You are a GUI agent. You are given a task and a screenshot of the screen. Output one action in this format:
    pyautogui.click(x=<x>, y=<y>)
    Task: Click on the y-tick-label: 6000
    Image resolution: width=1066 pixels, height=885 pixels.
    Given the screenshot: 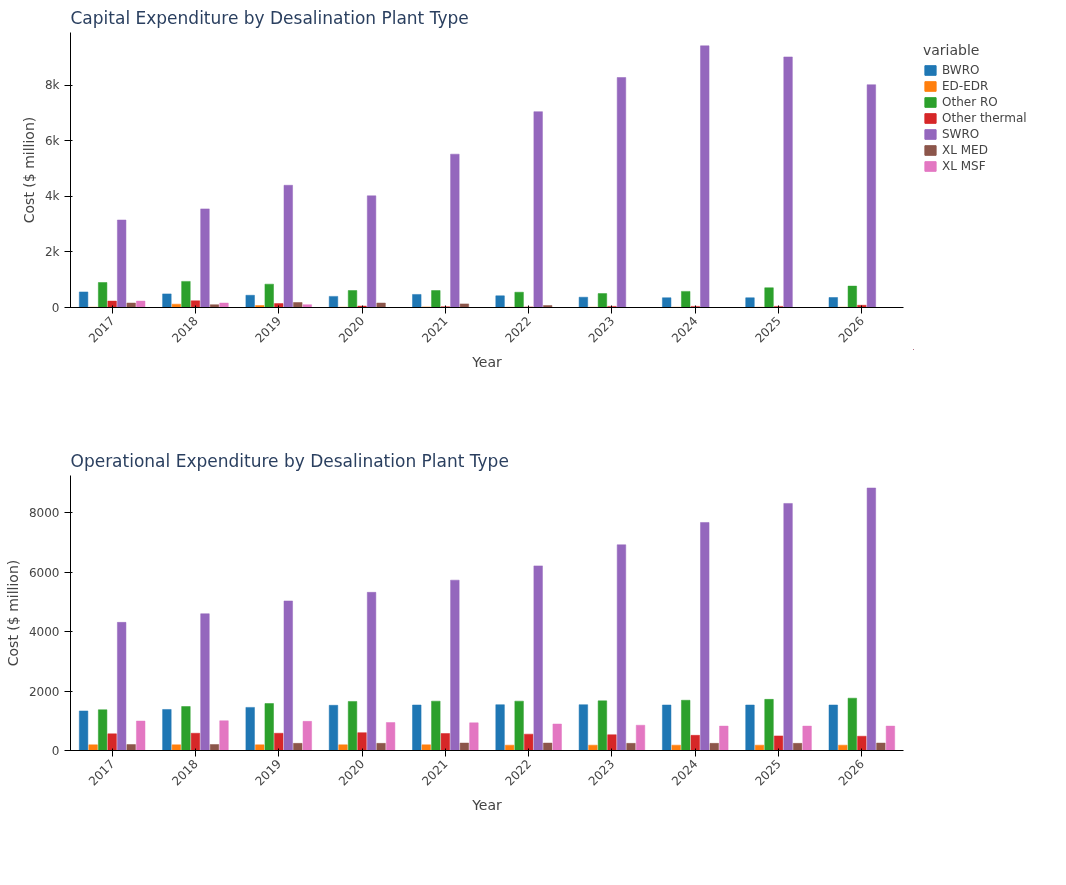 What is the action you would take?
    pyautogui.click(x=44, y=572)
    